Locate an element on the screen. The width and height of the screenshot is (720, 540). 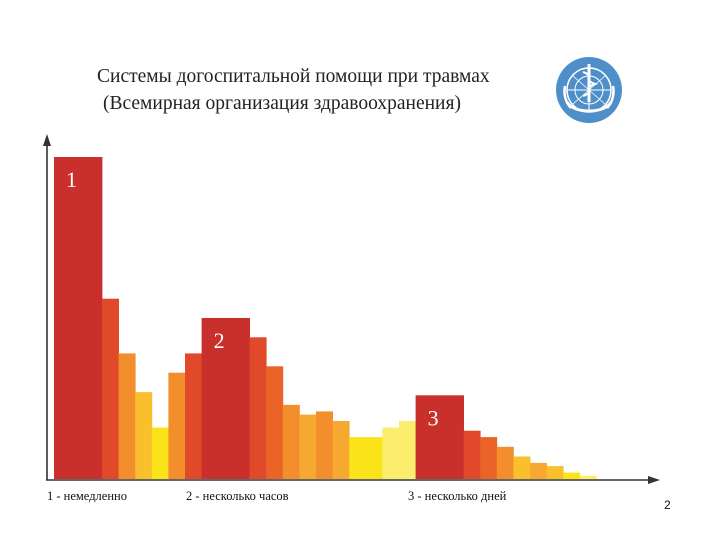
page-number: 2 is located at coordinates (667, 505).